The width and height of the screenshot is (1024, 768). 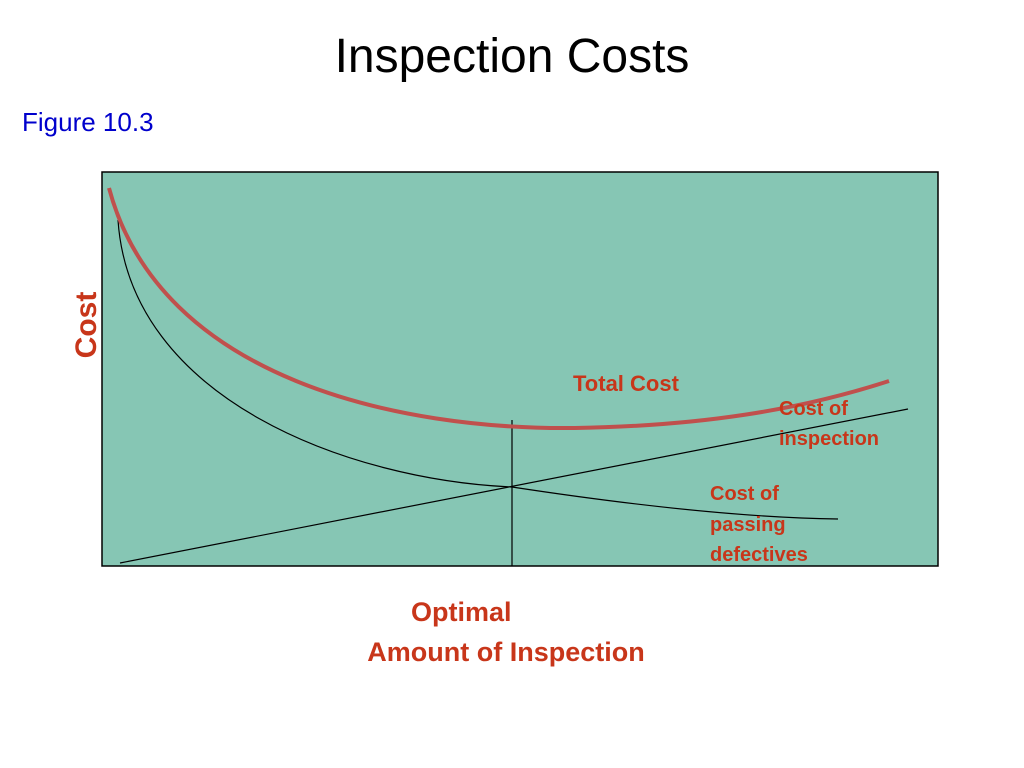 What do you see at coordinates (759, 555) in the screenshot?
I see `curve-label-line: defectives` at bounding box center [759, 555].